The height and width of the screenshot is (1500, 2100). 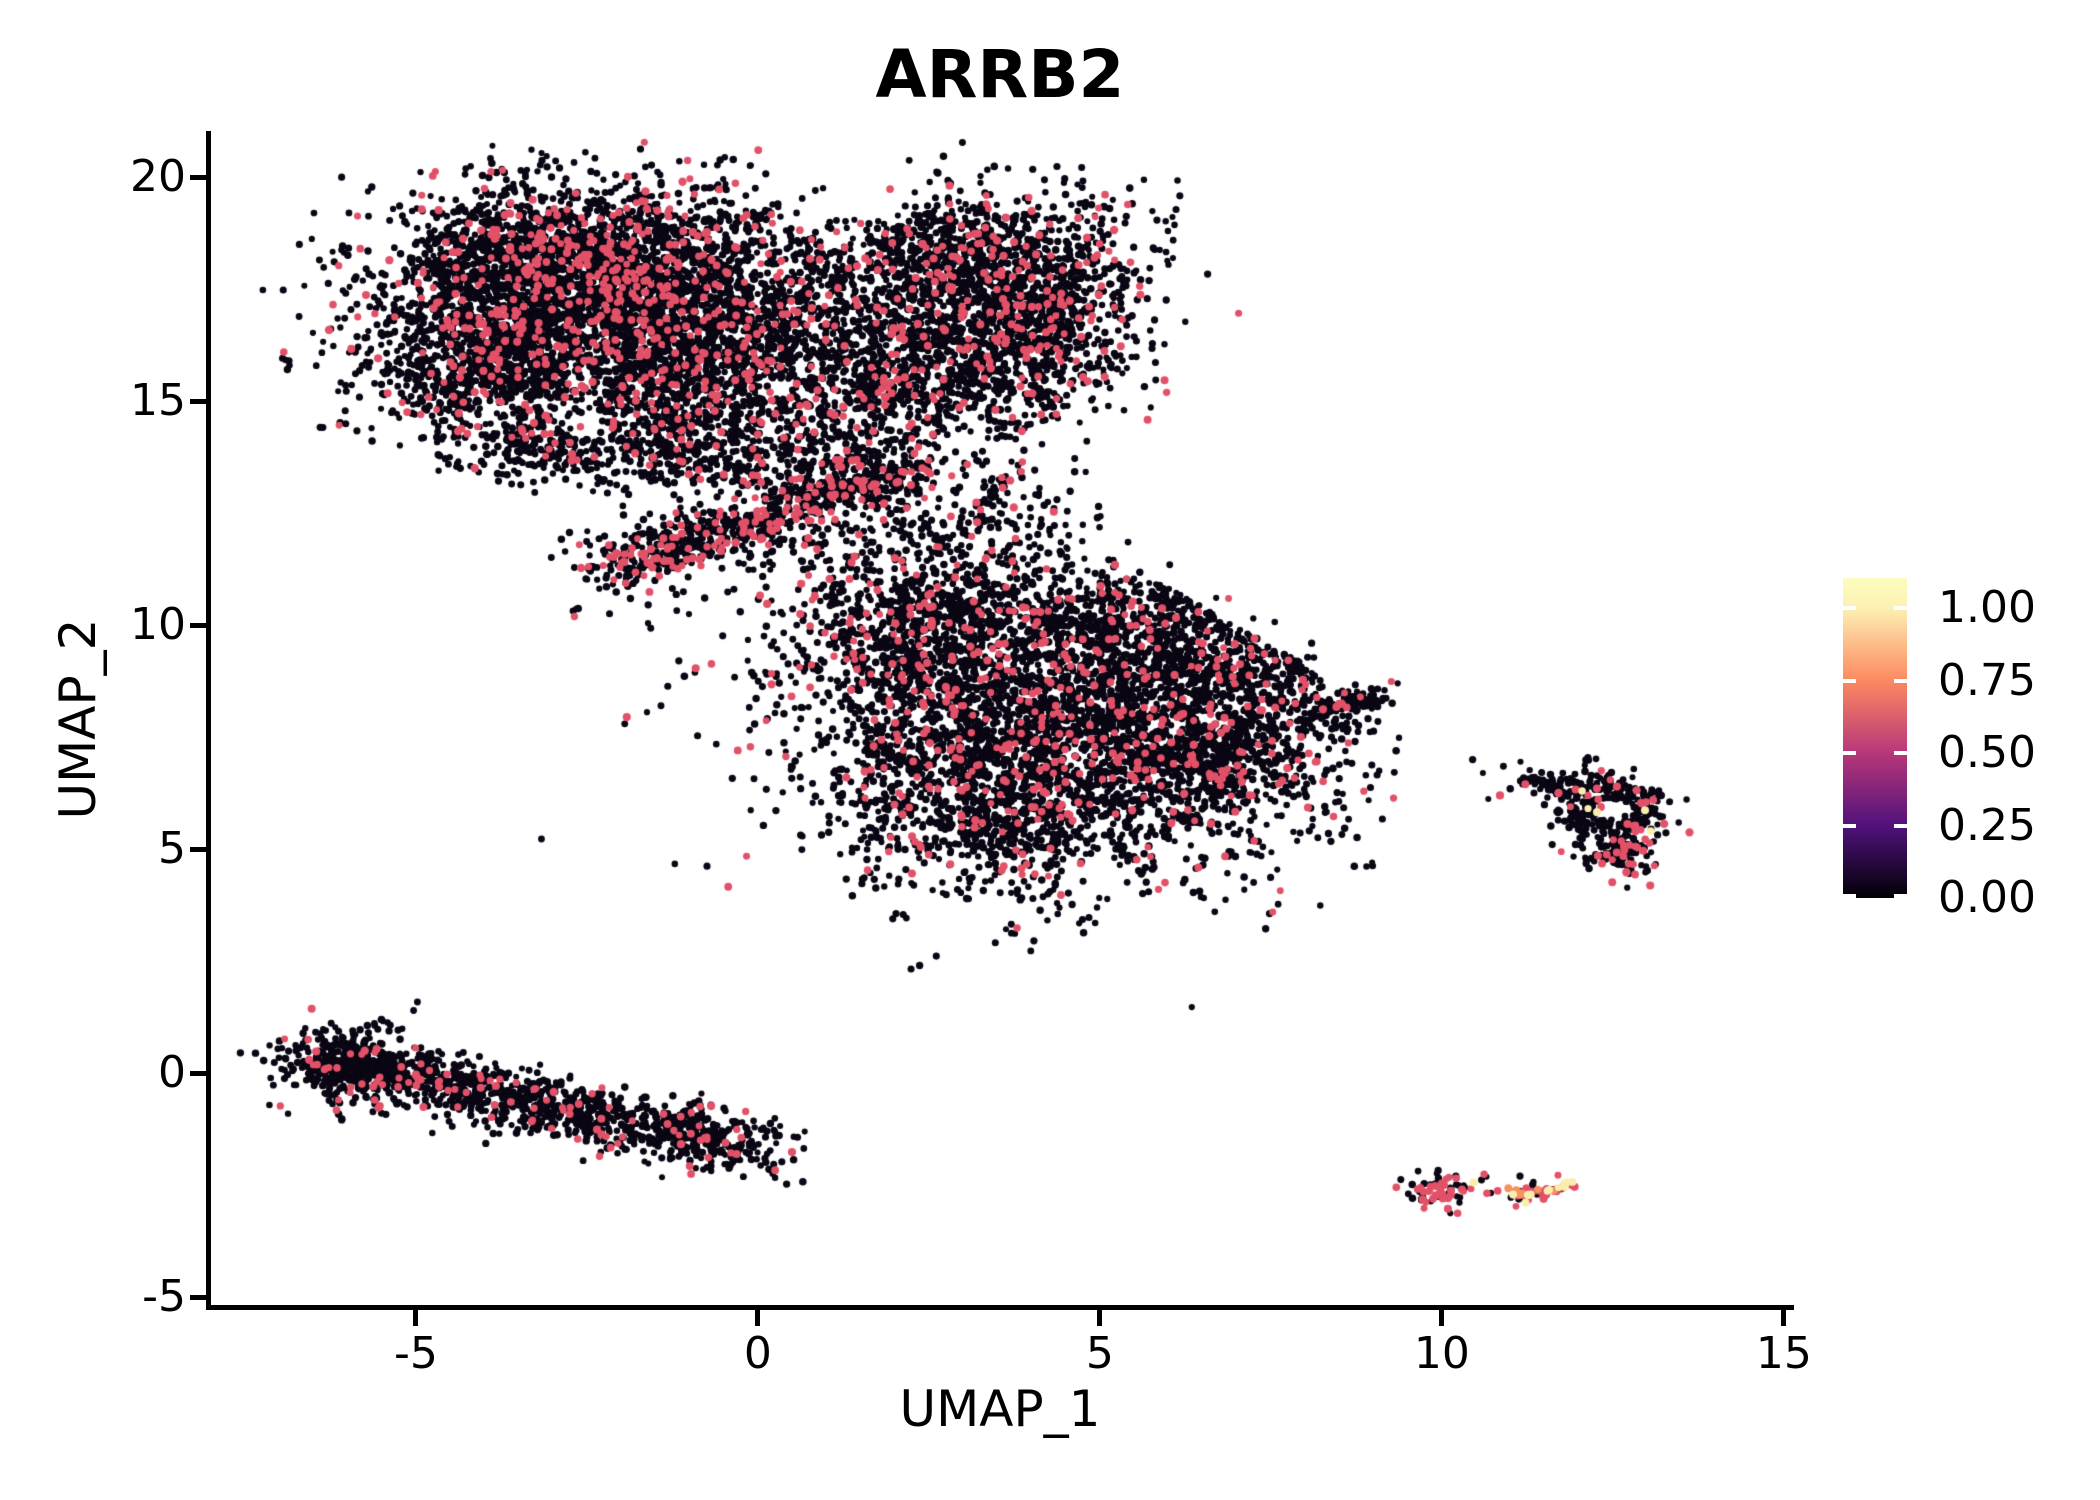 What do you see at coordinates (158, 177) in the screenshot?
I see `y-tick-label: 20` at bounding box center [158, 177].